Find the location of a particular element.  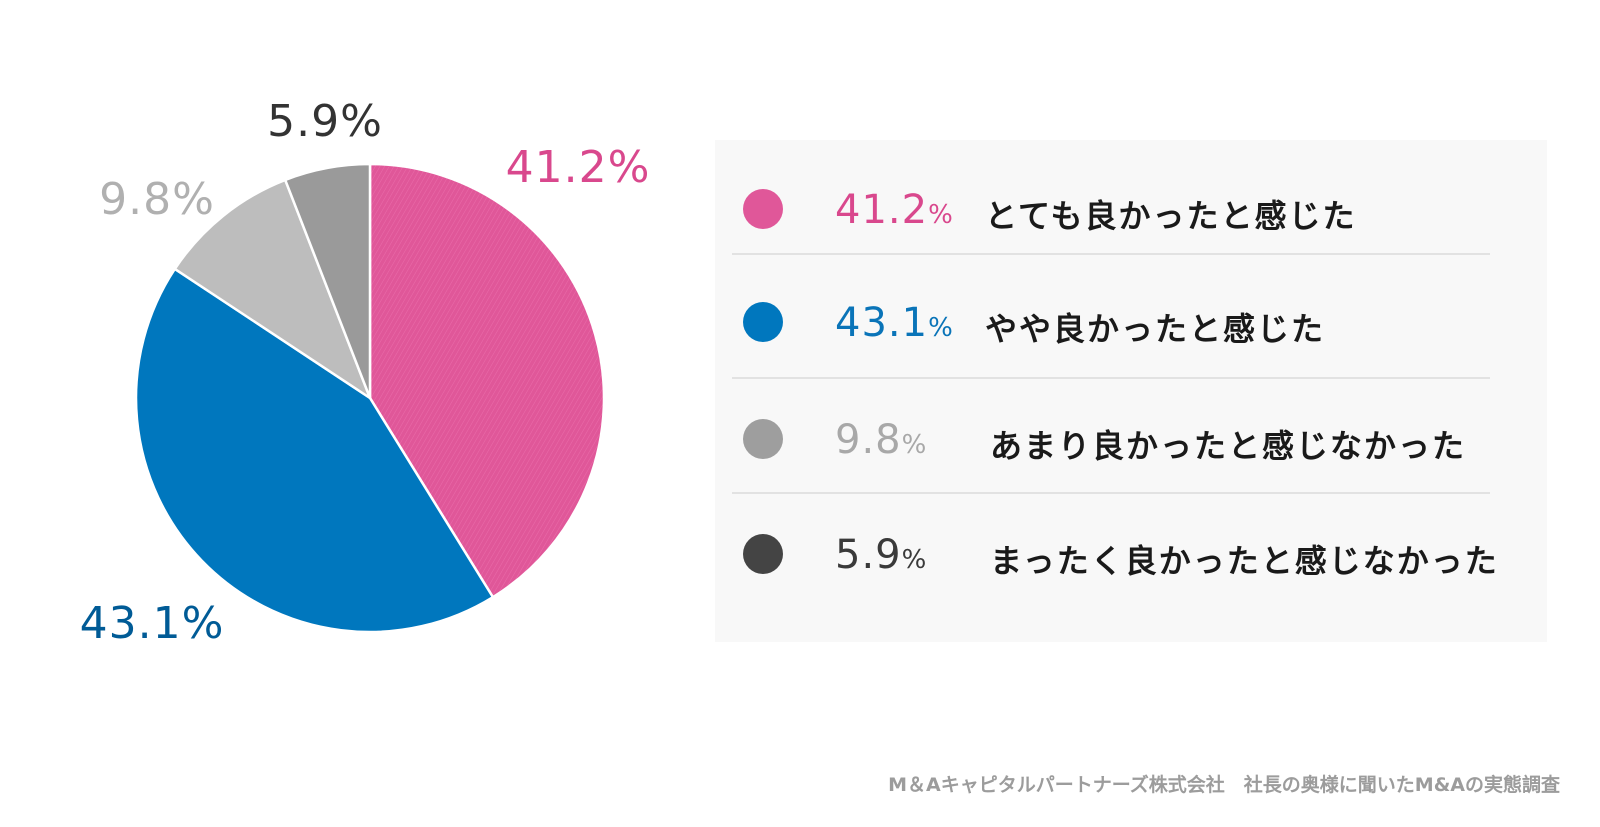

legend-percentage: 41.2% is located at coordinates (894, 210).